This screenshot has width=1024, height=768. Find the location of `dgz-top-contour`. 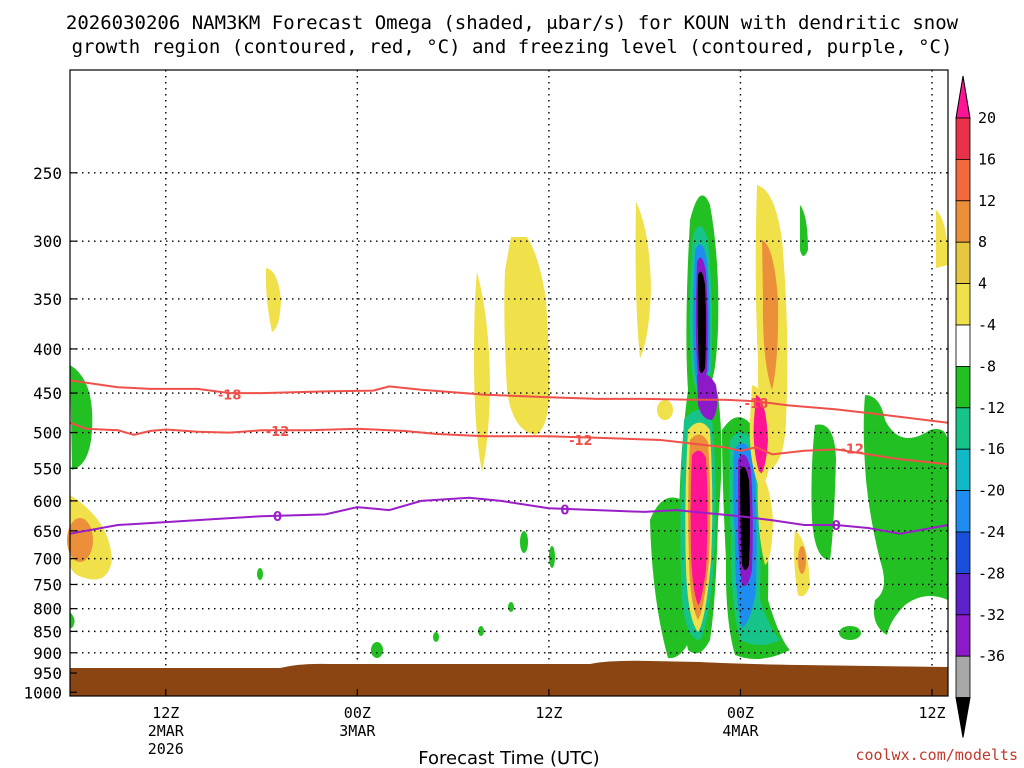

dgz-top-contour is located at coordinates (509, 401).